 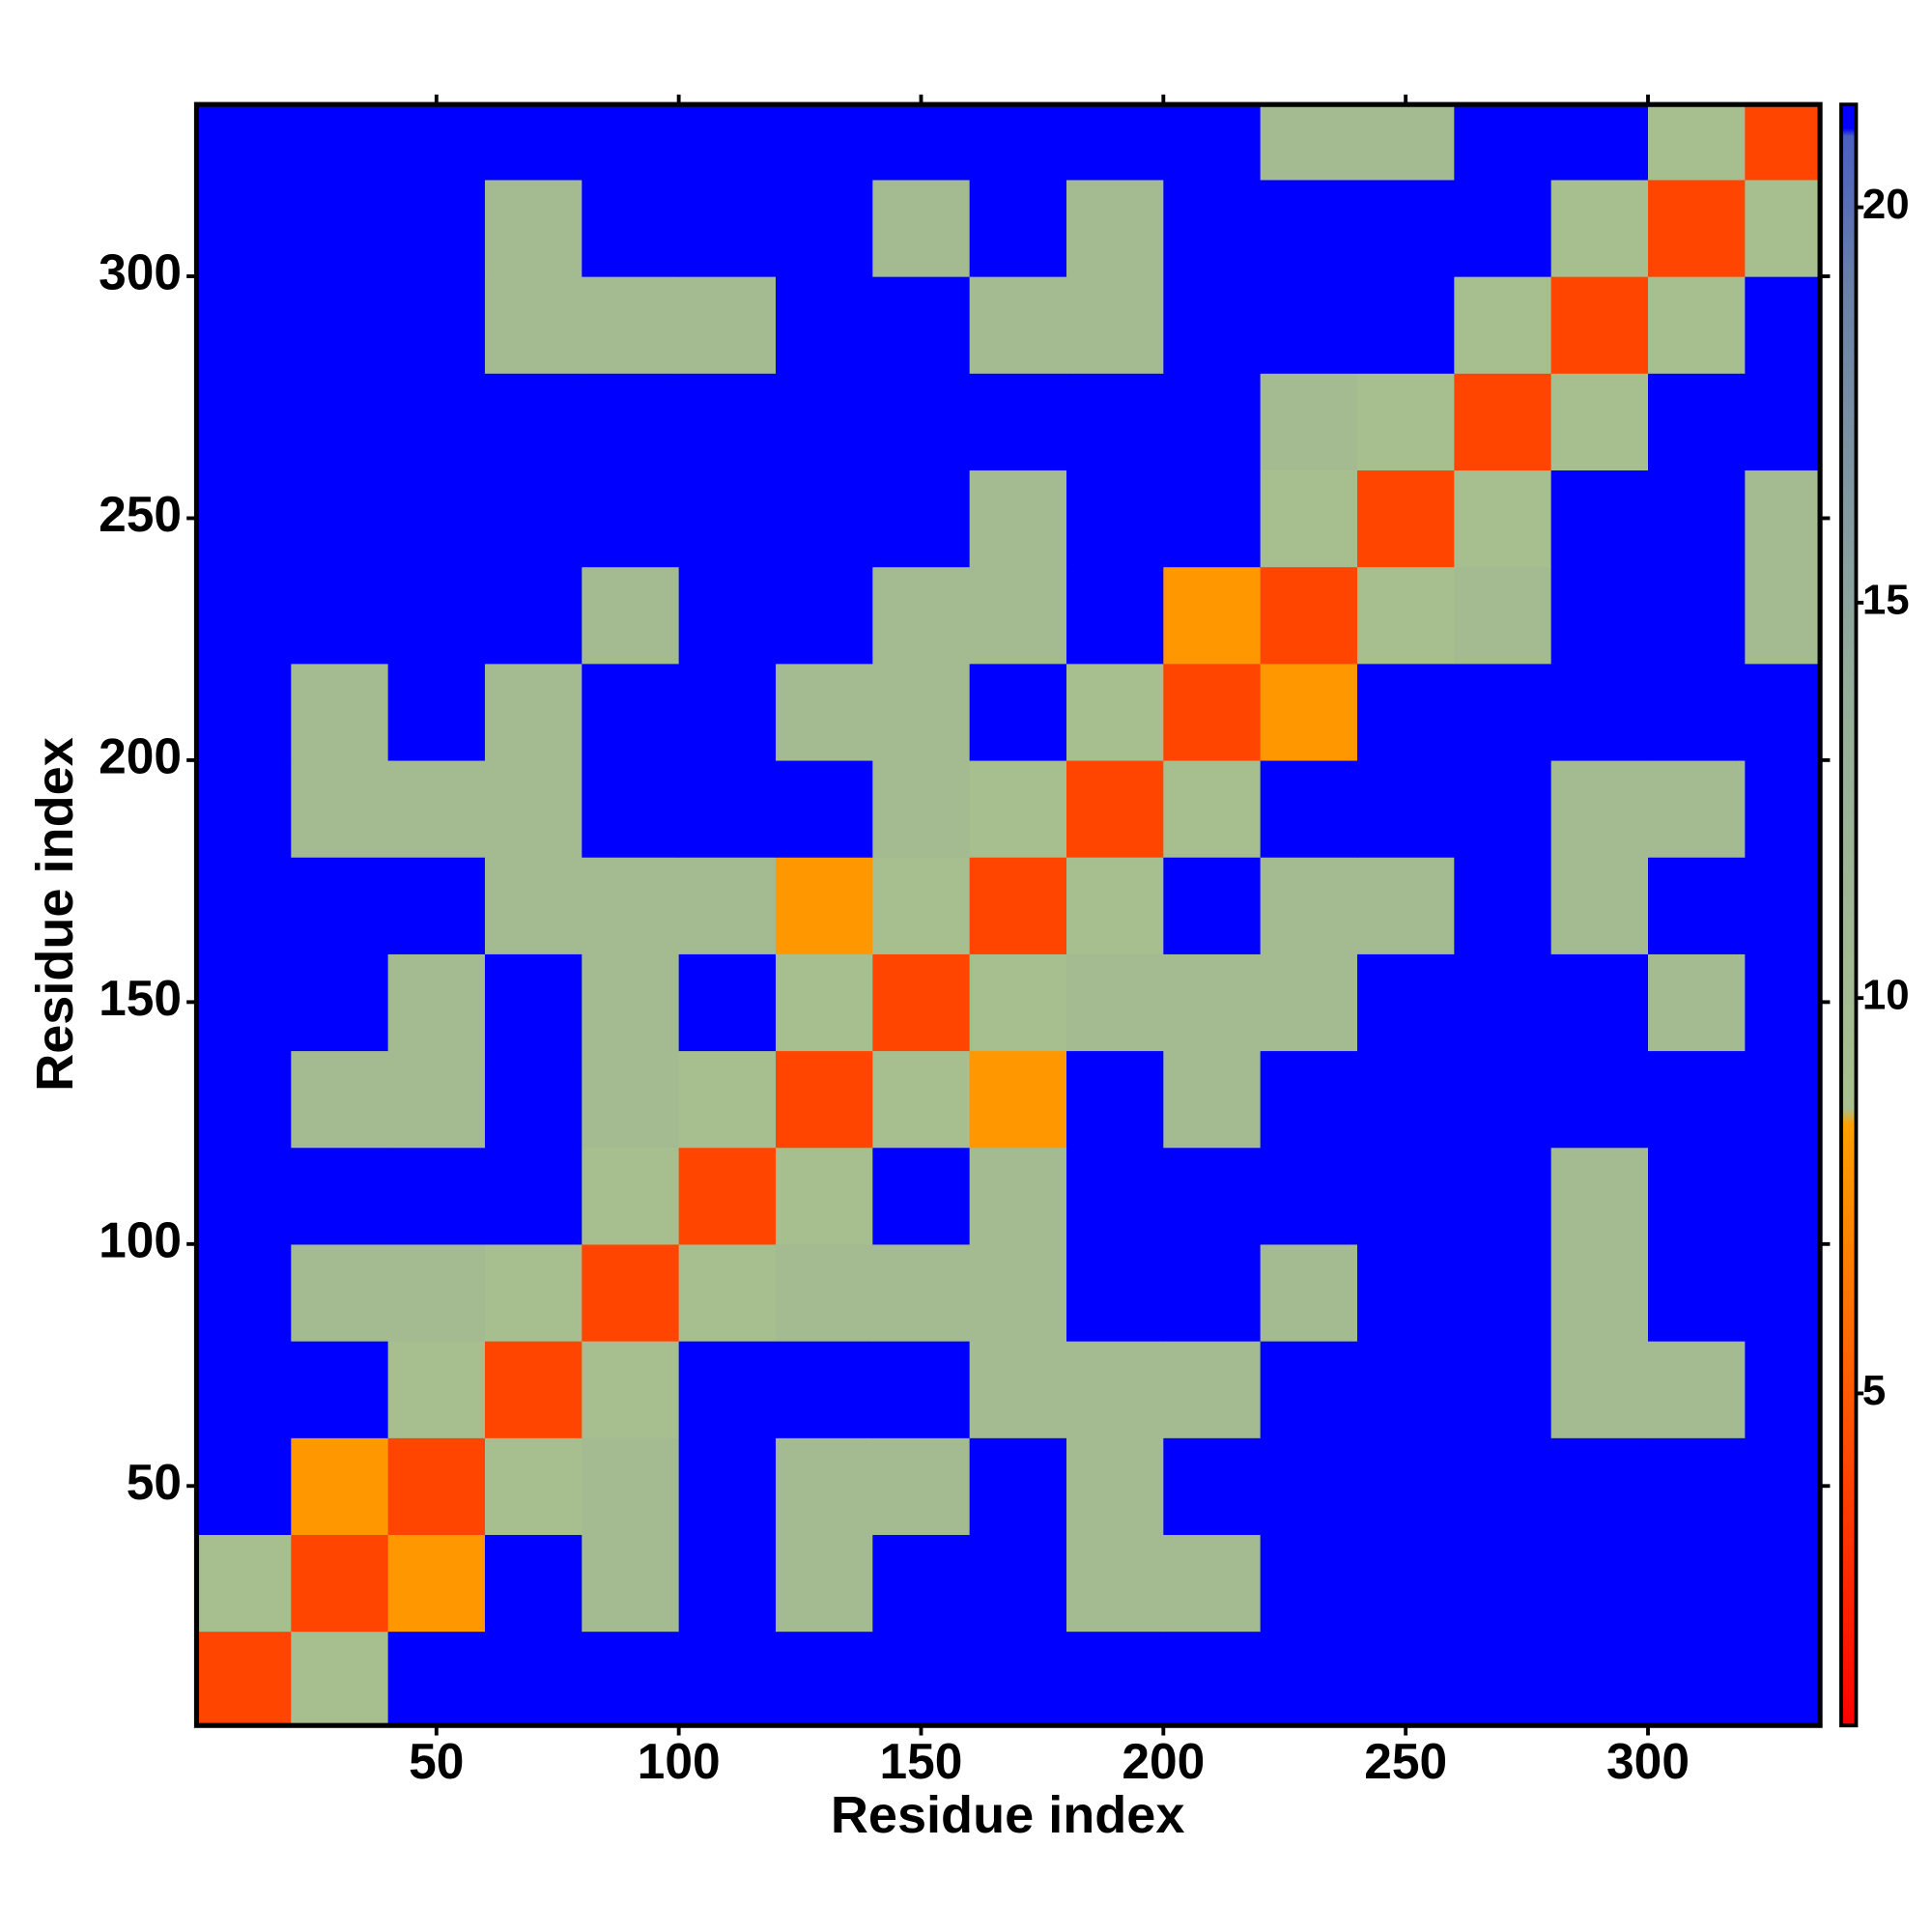 What do you see at coordinates (1849, 915) in the screenshot?
I see `colorbar` at bounding box center [1849, 915].